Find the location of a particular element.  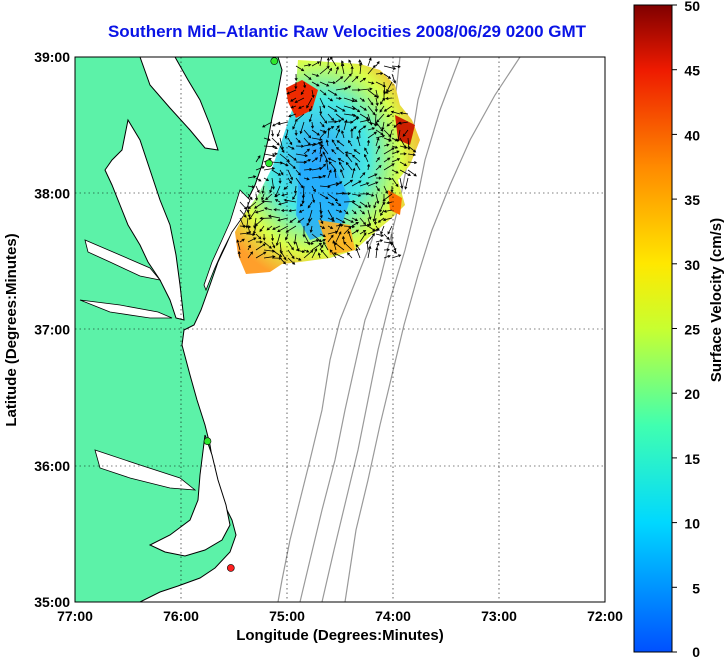

x-tick-label: 76:00 is located at coordinates (181, 616).